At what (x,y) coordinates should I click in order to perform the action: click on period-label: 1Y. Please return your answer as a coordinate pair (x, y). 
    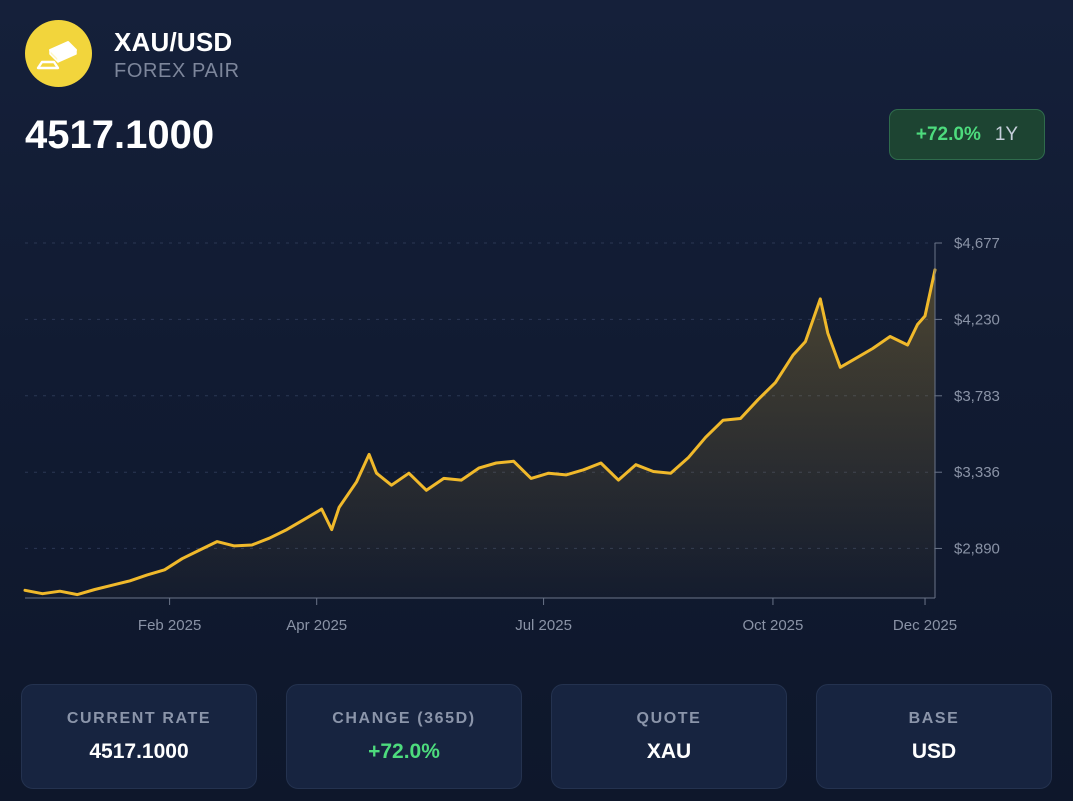
    Looking at the image, I should click on (1006, 134).